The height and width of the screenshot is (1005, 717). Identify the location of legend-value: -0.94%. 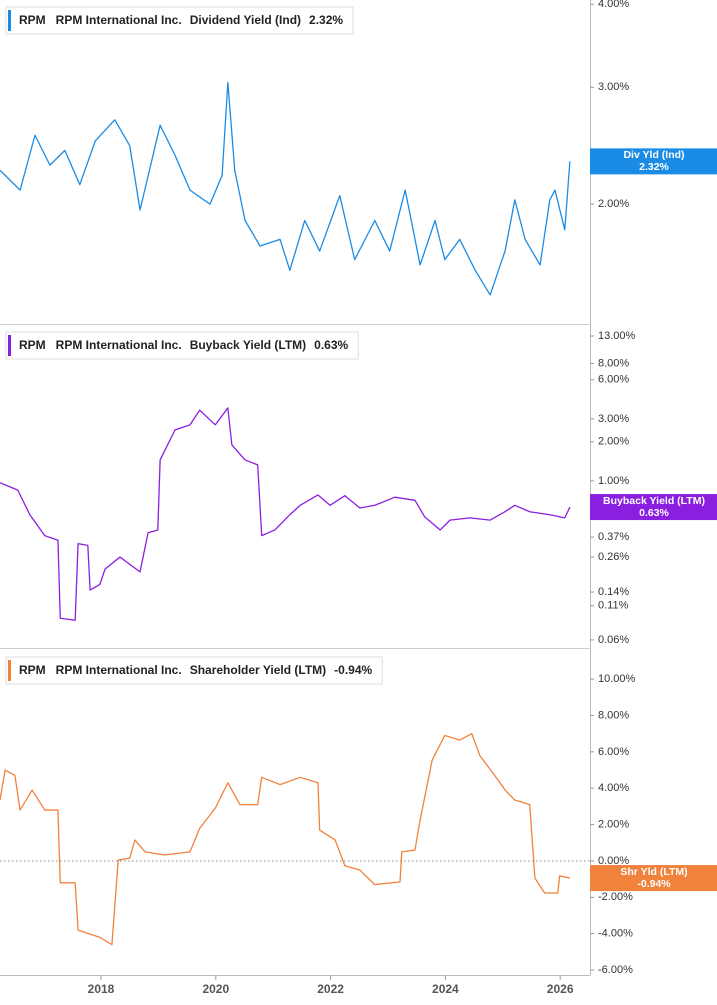
(353, 670).